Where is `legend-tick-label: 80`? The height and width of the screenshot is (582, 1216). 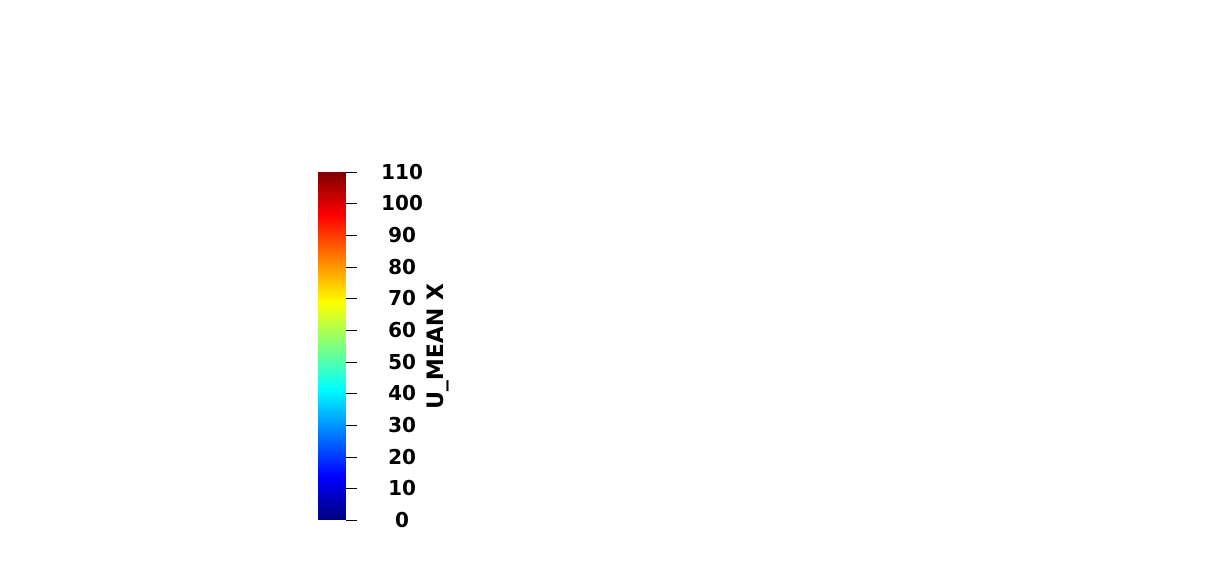
legend-tick-label: 80 is located at coordinates (402, 267).